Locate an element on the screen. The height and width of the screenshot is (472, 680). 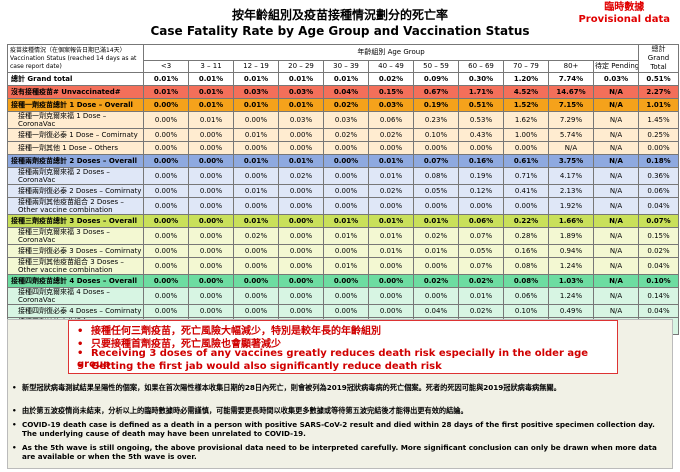
rate-cell: 0.61% is located at coordinates (526, 161).